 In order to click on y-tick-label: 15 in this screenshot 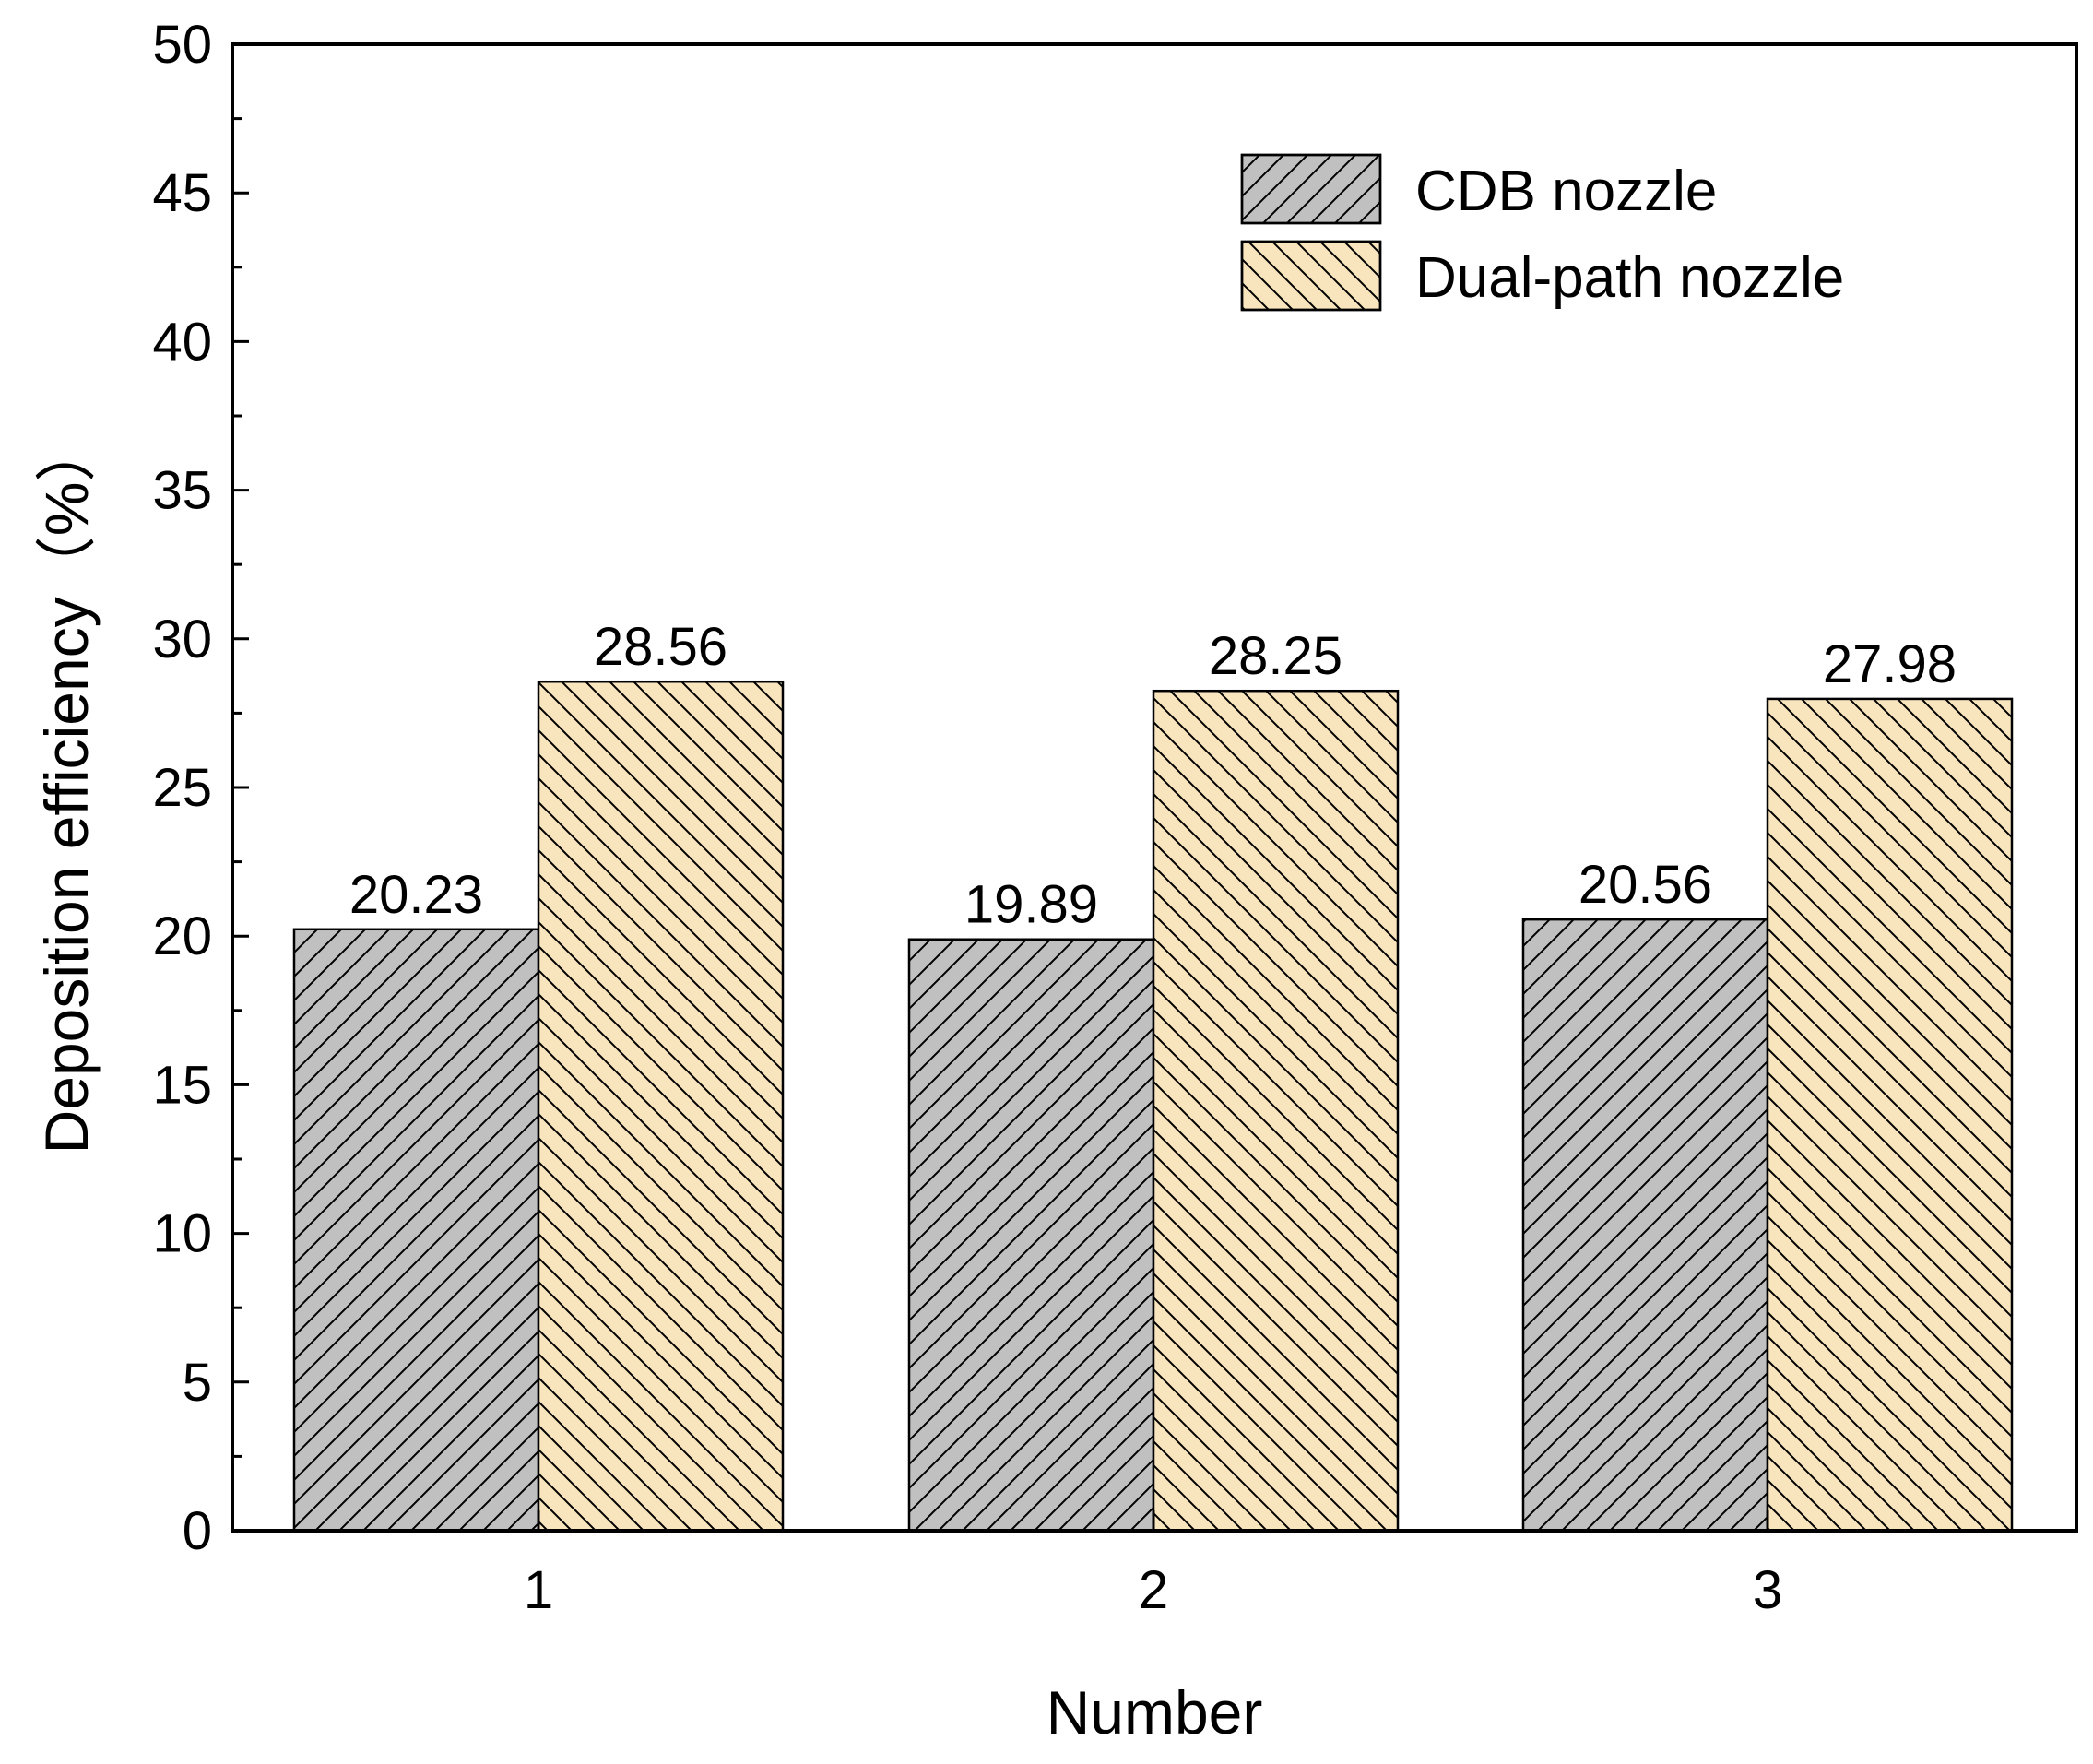, I will do `click(182, 1085)`.